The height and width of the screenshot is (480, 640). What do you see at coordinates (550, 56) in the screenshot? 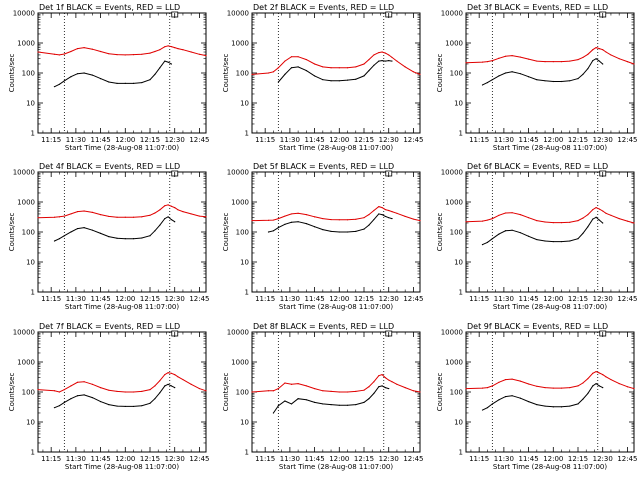
I see `series-line-lld` at bounding box center [550, 56].